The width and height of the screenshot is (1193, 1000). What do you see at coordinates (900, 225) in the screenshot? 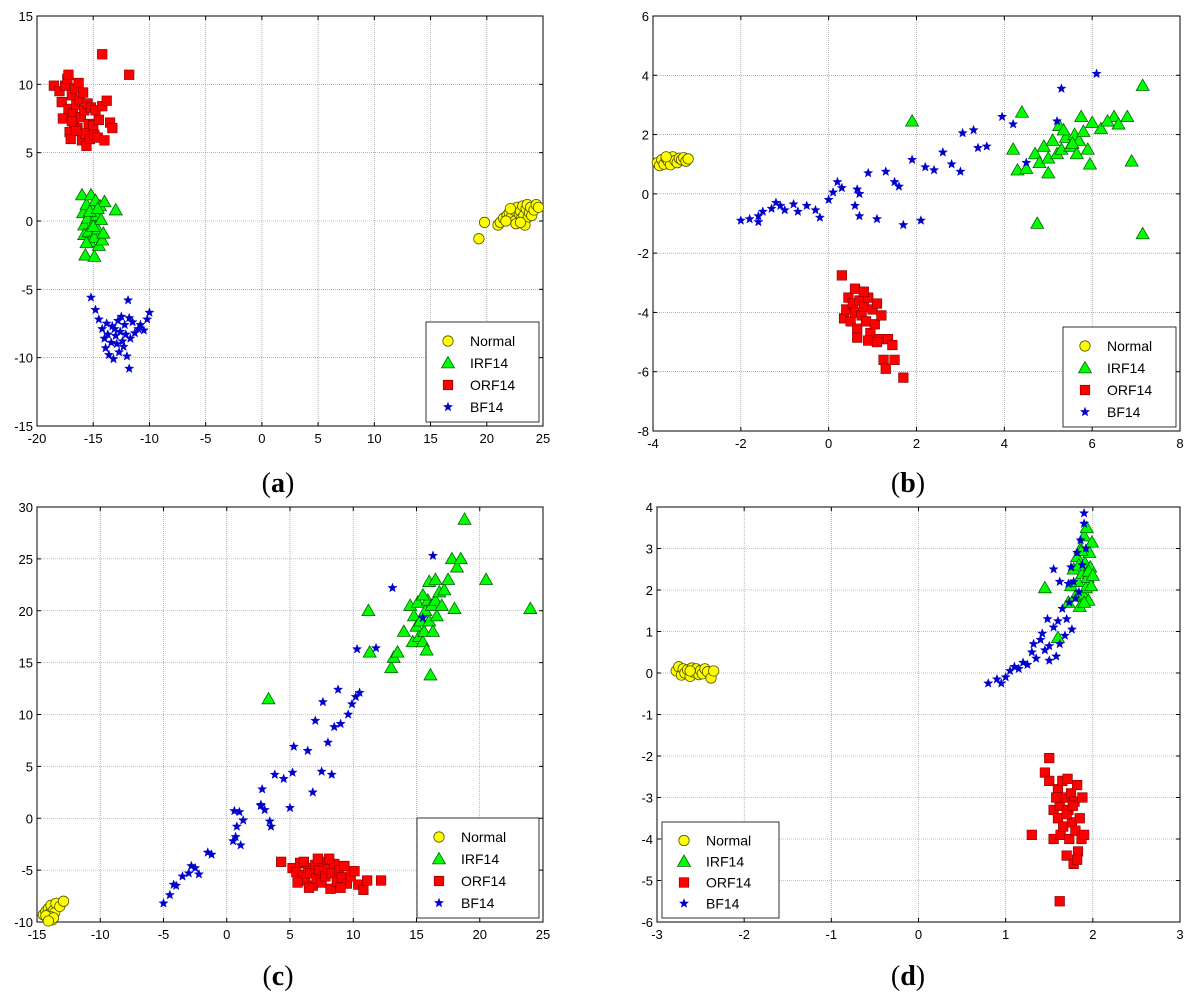
I see `marks-b` at bounding box center [900, 225].